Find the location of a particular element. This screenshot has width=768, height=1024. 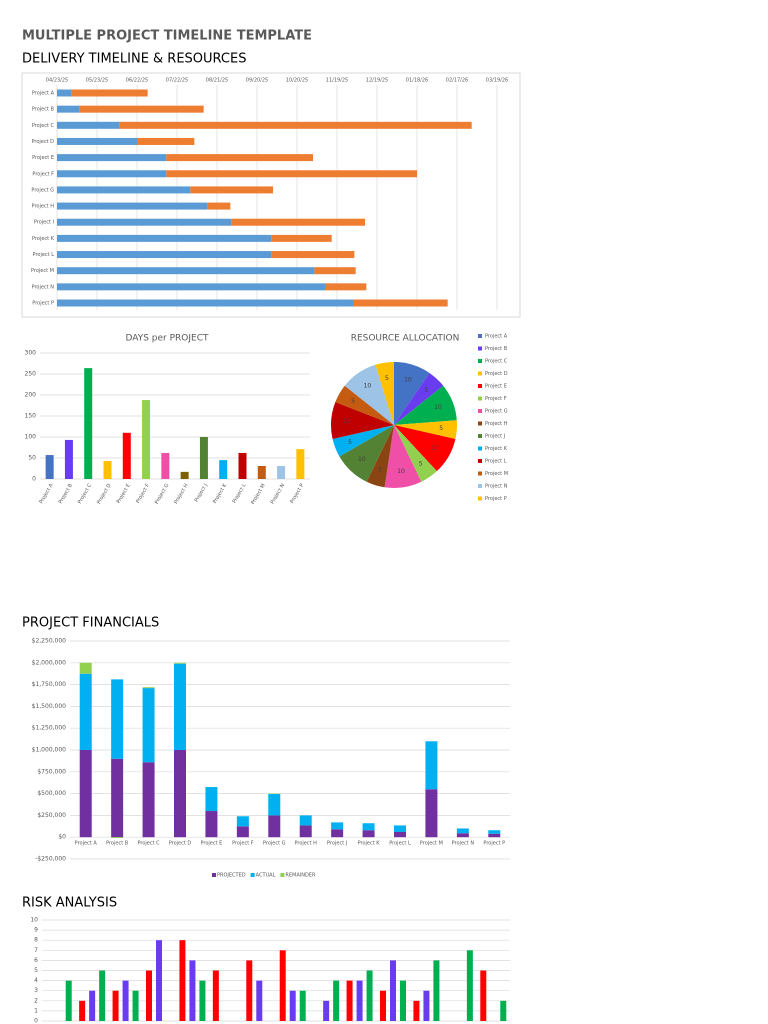

x-tick-label: 07/22/25 is located at coordinates (177, 81).